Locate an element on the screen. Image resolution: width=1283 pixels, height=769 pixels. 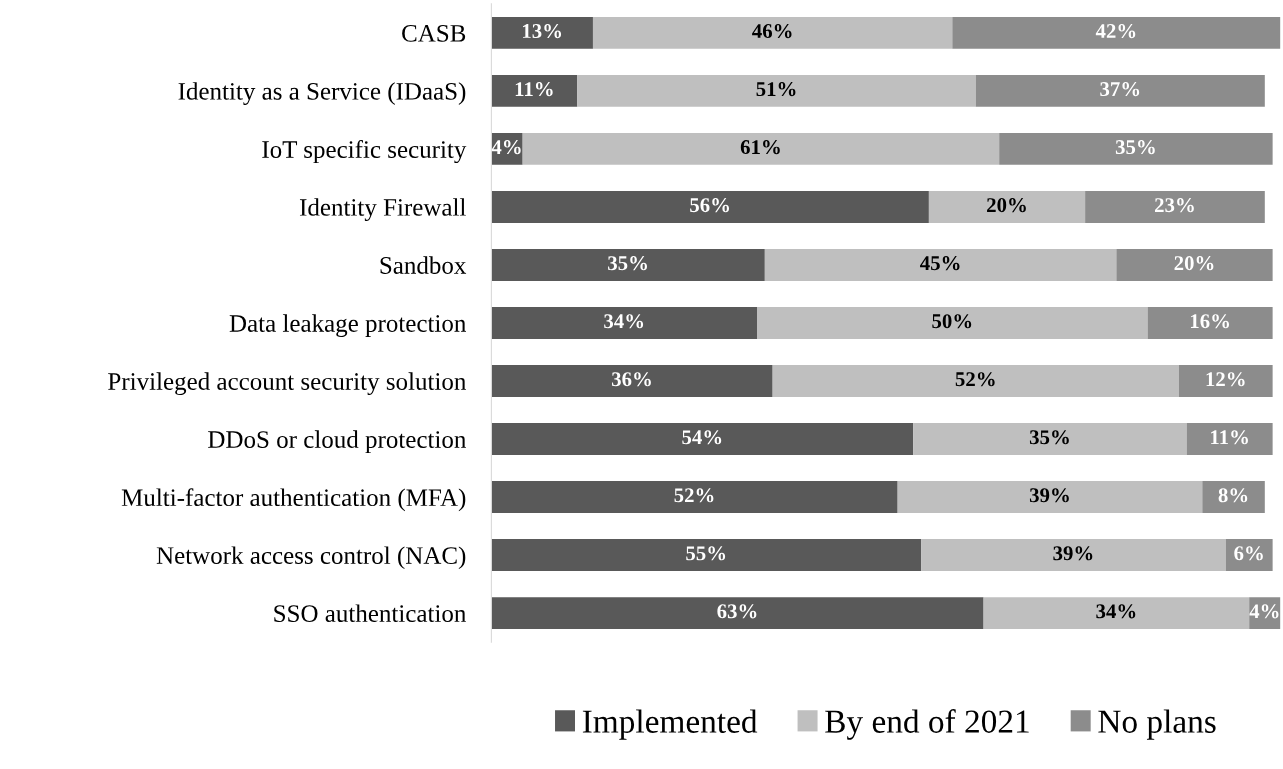
y-tick-label: Privileged account security solution is located at coordinates (287, 384).